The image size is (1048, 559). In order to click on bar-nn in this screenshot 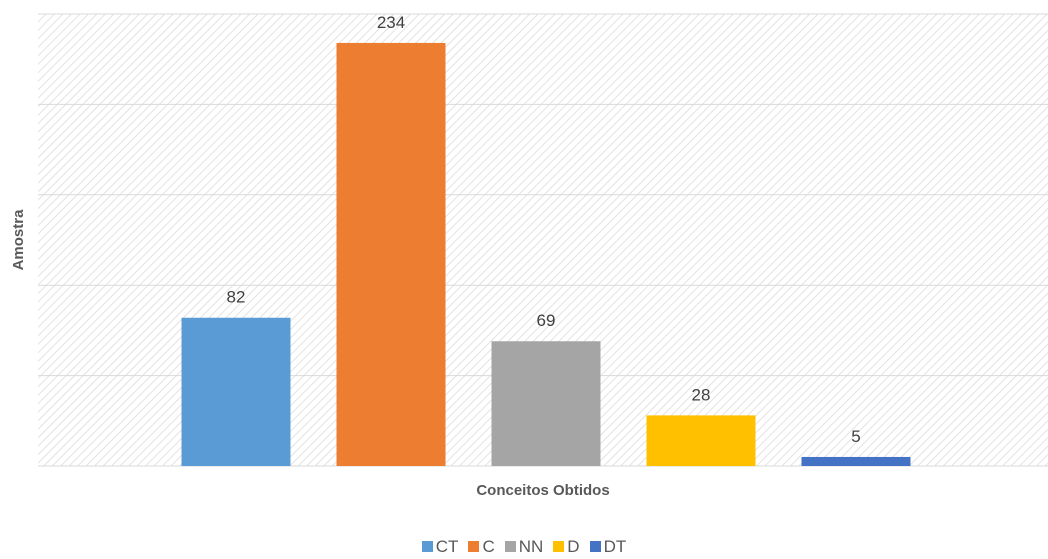, I will do `click(546, 403)`.